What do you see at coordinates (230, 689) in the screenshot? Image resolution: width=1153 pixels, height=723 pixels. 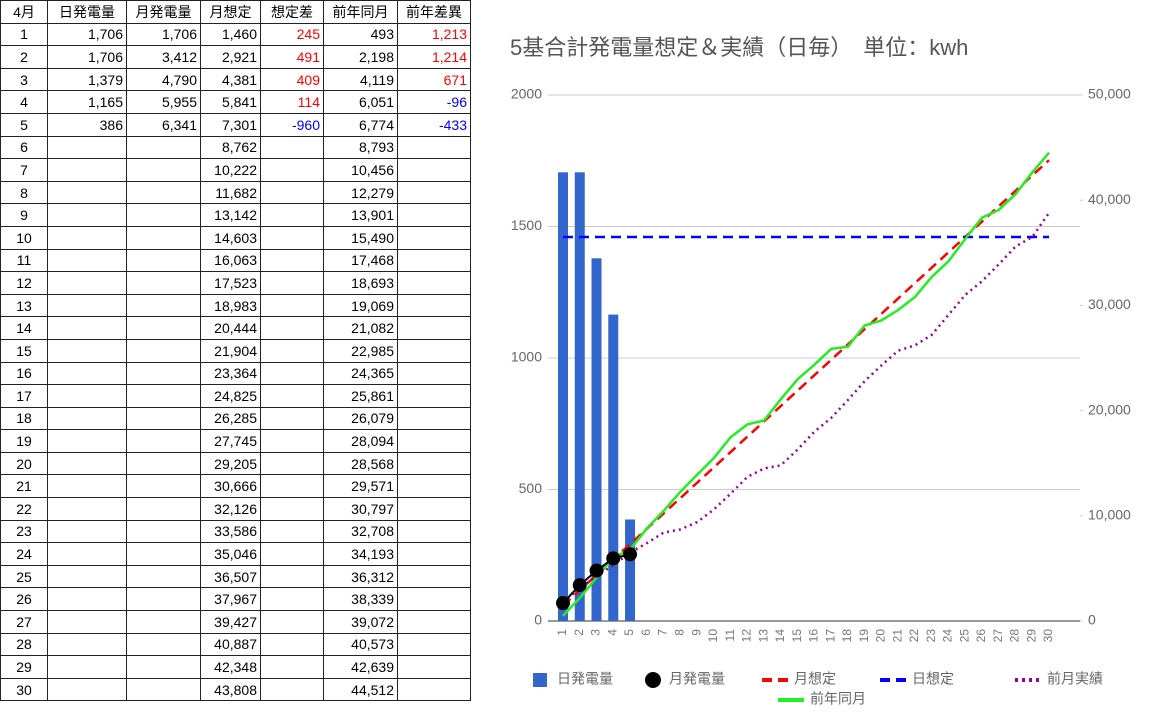 I see `table-cell: 43,808` at bounding box center [230, 689].